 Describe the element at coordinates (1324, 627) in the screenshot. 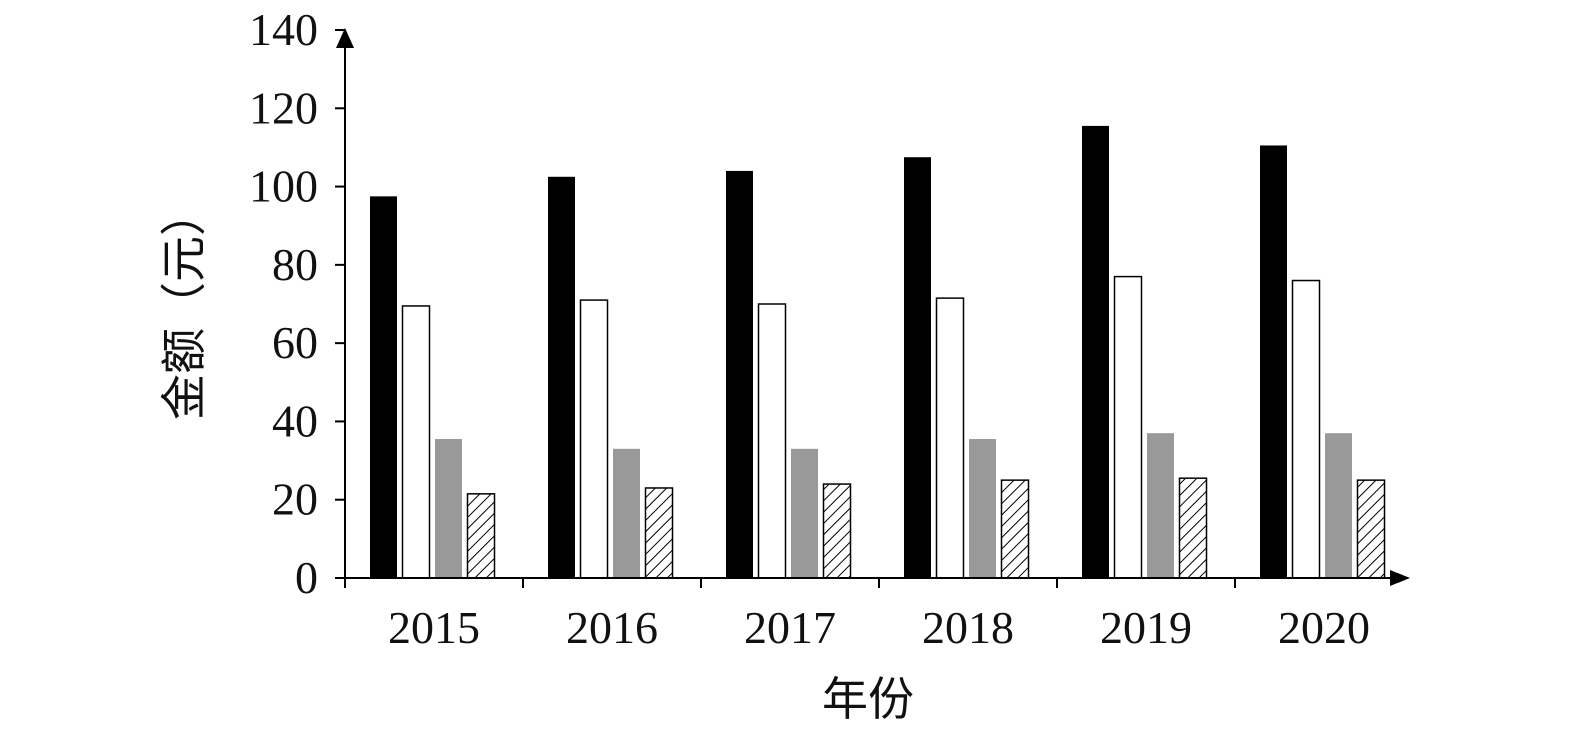

I see `x-tick-label-2020: 2020` at that location.